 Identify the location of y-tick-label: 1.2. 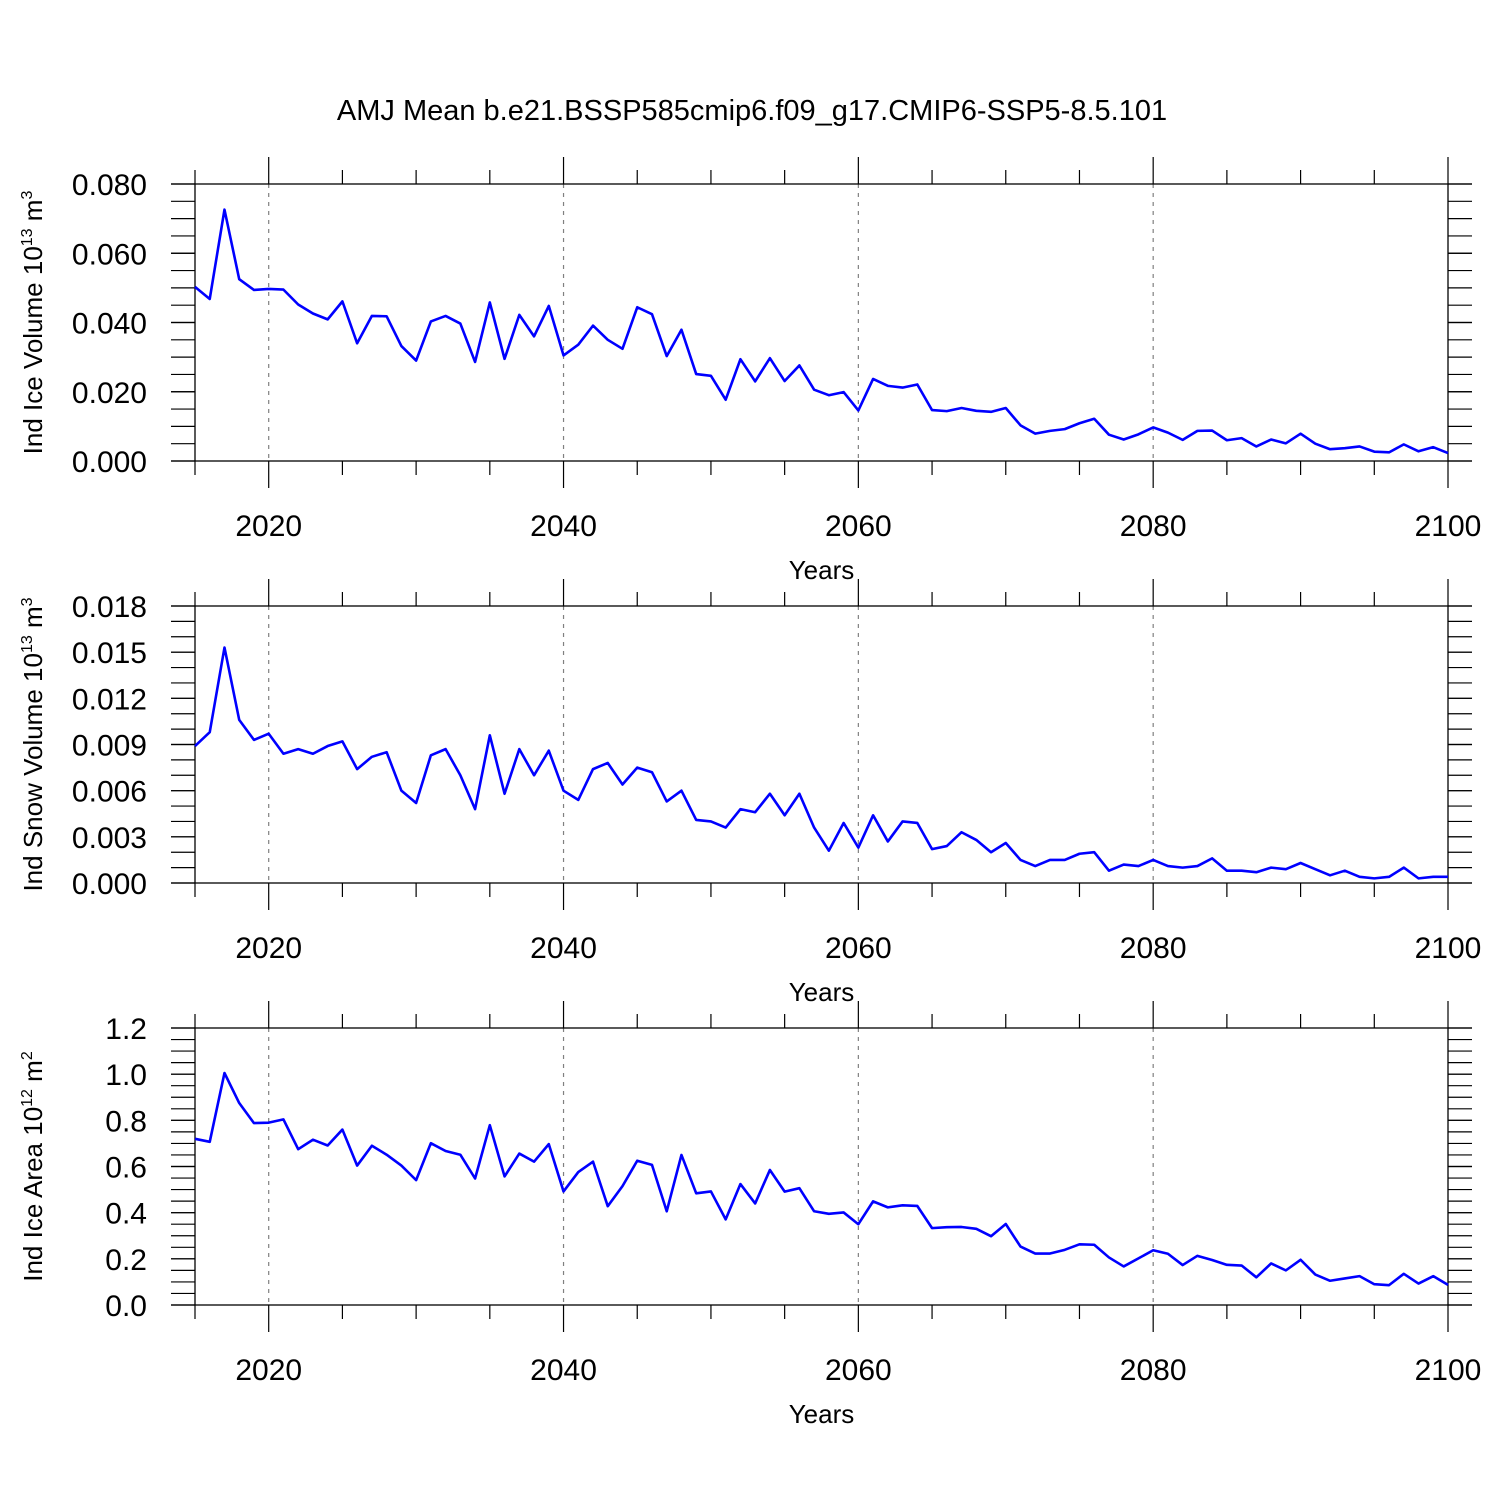
(126, 1029).